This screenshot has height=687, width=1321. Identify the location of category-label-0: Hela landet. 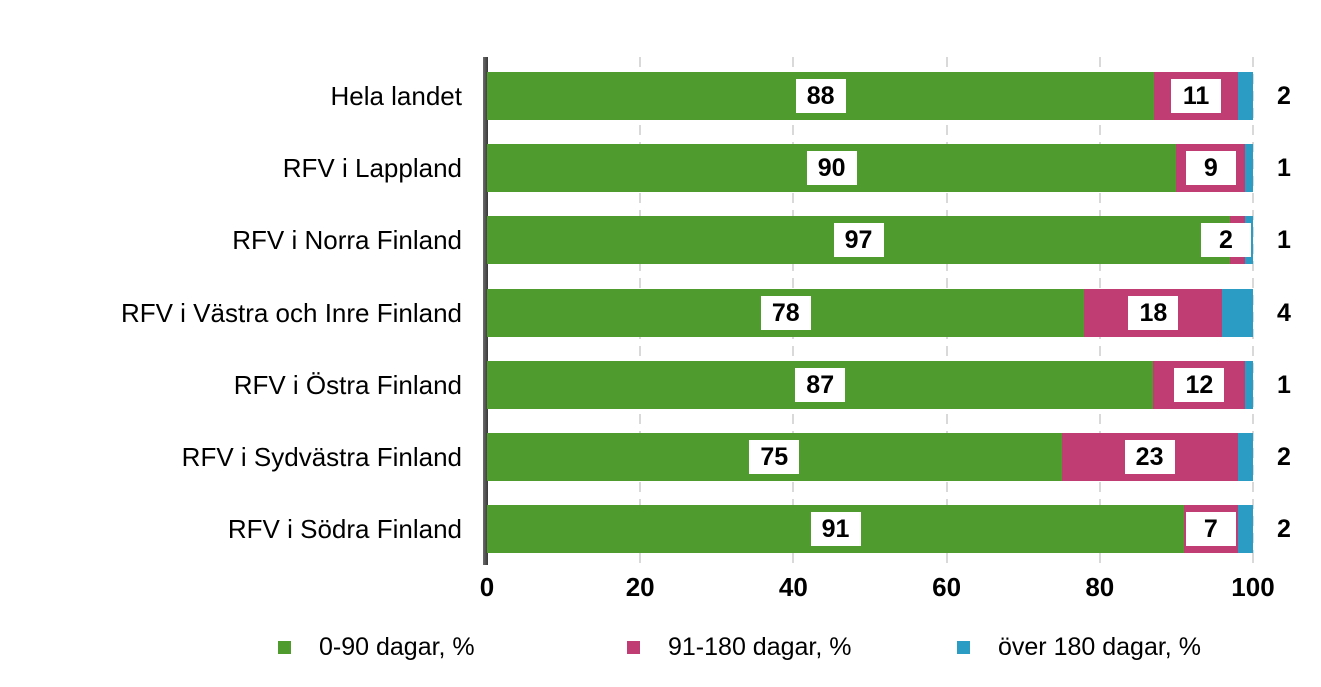
(396, 96).